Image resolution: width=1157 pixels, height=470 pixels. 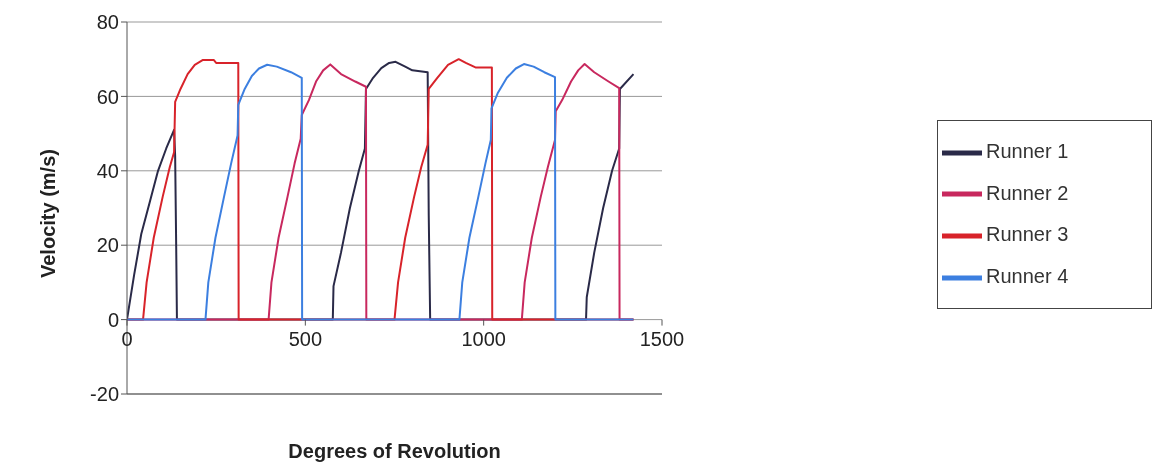 I want to click on x-tick-label: 1500, so click(x=662, y=338).